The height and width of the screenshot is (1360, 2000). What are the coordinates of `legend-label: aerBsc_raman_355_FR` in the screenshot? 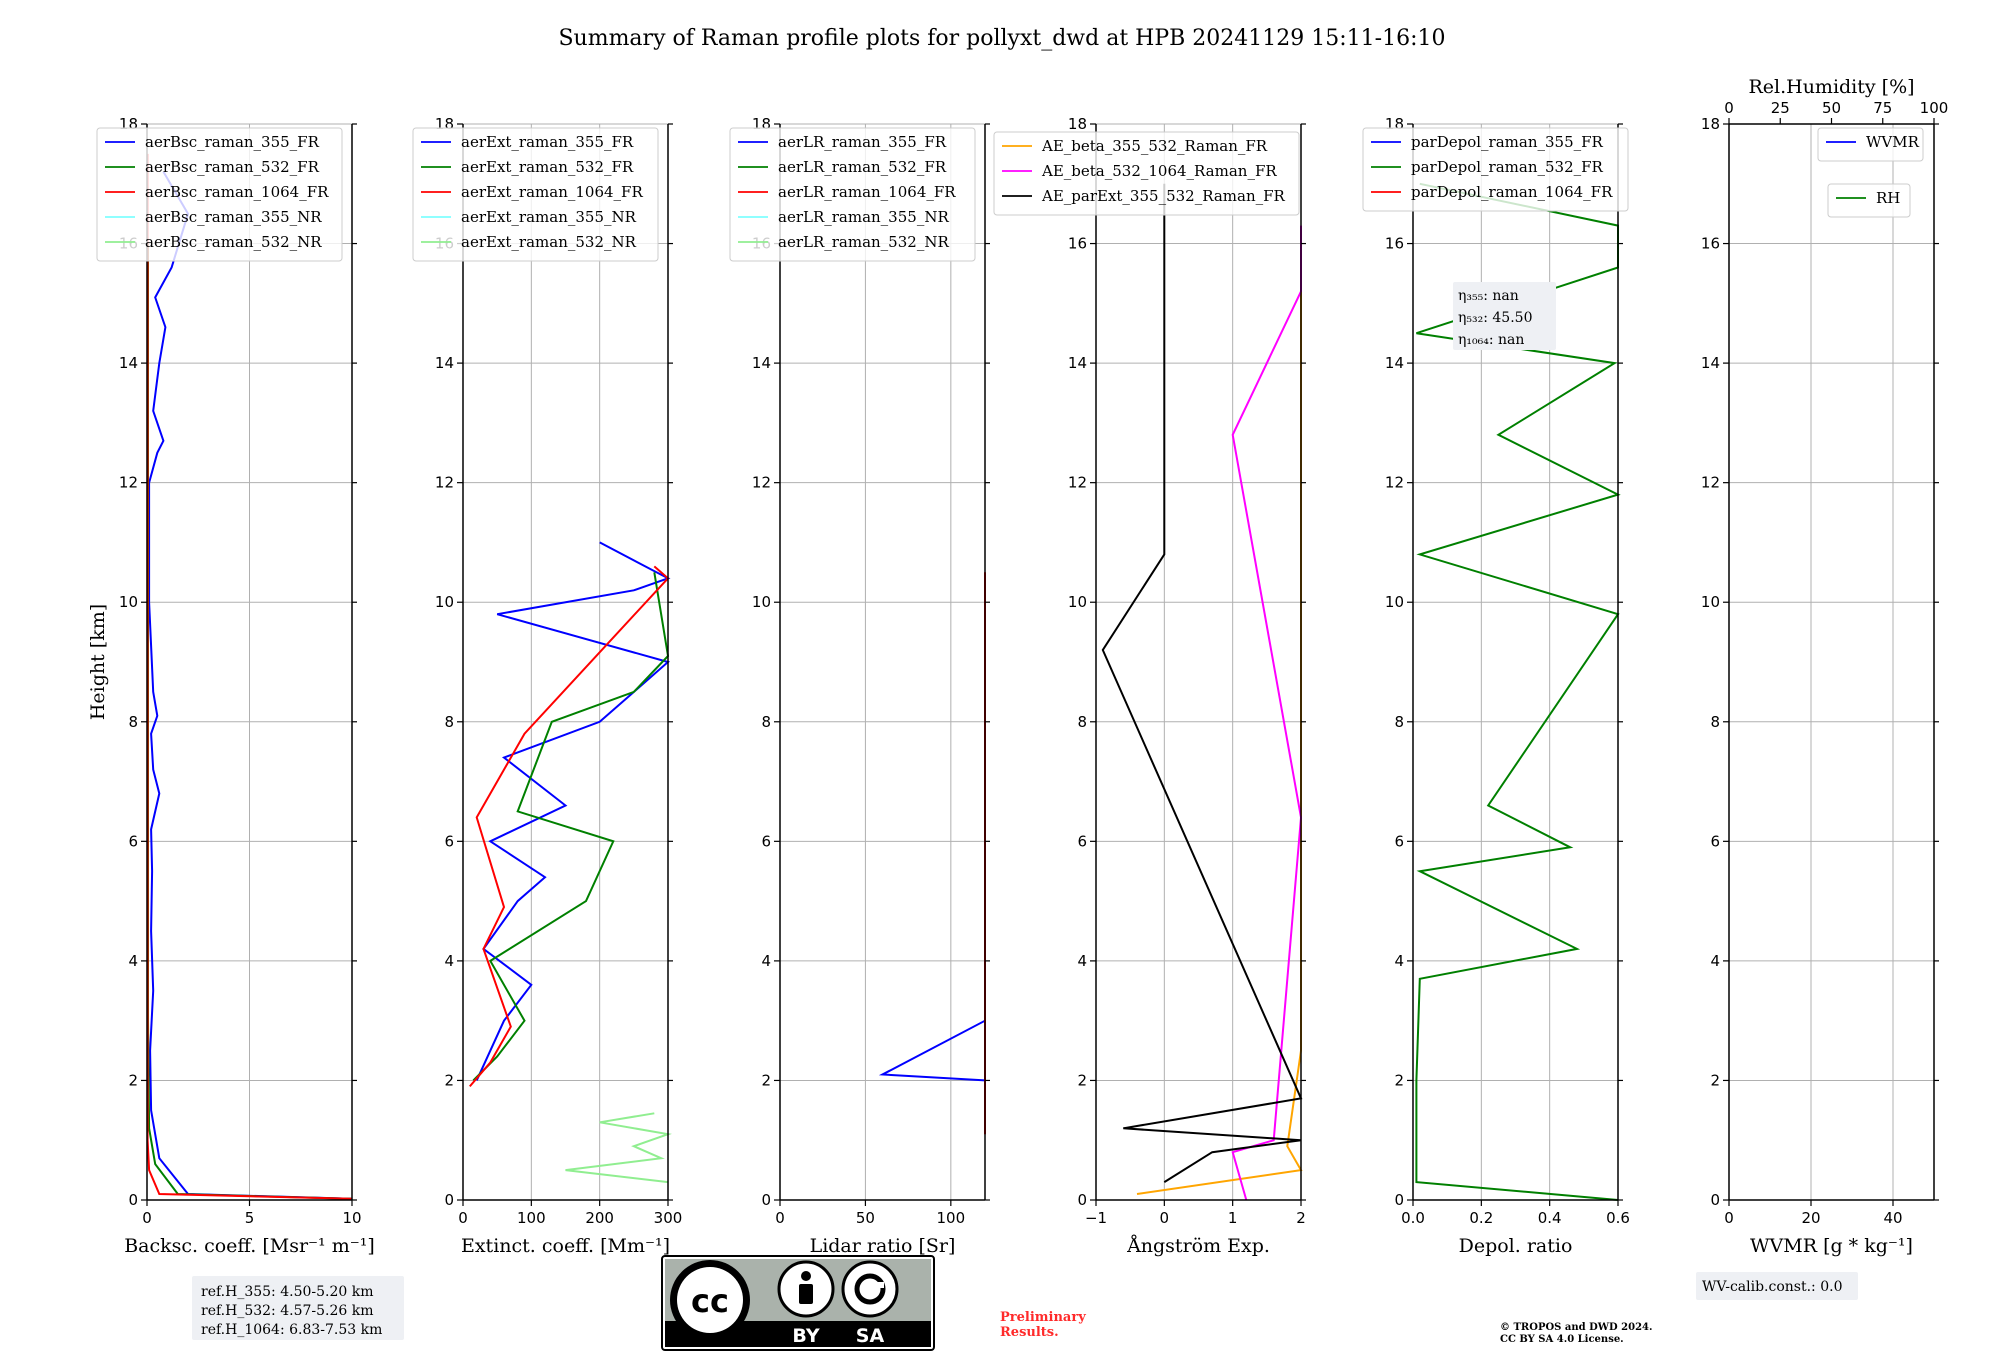 It's located at (232, 142).